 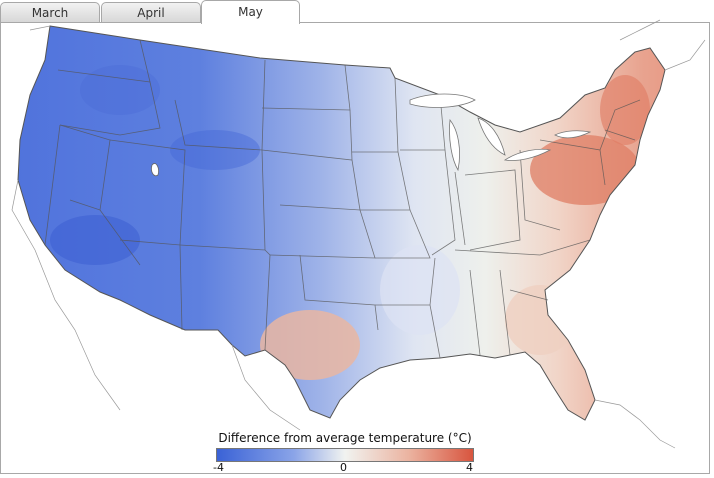 I want to click on legend-color-bar, so click(x=345, y=455).